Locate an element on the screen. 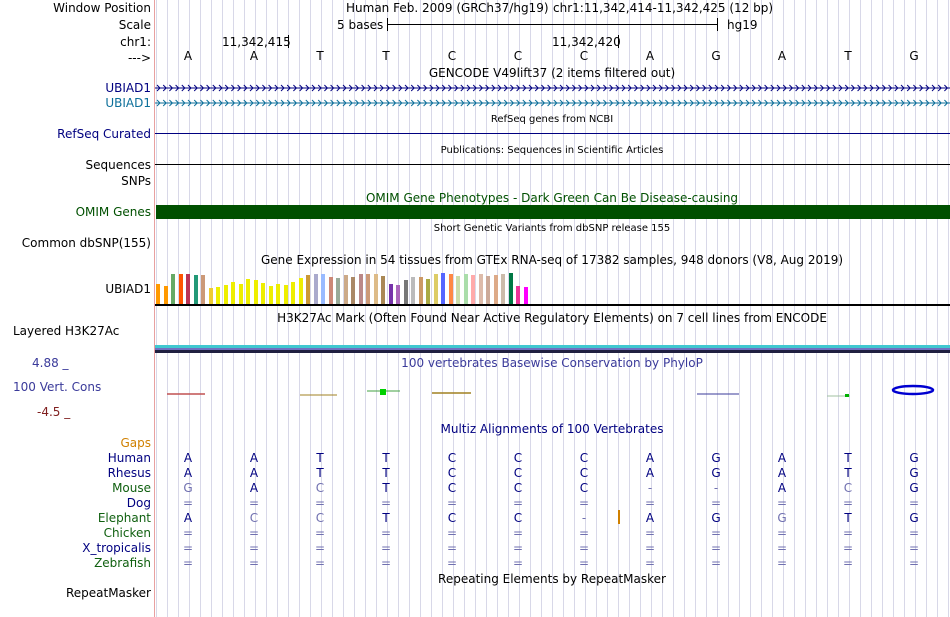 This screenshot has width=950, height=617. refseq-curated-label: RefSeq Curated is located at coordinates (104, 134).